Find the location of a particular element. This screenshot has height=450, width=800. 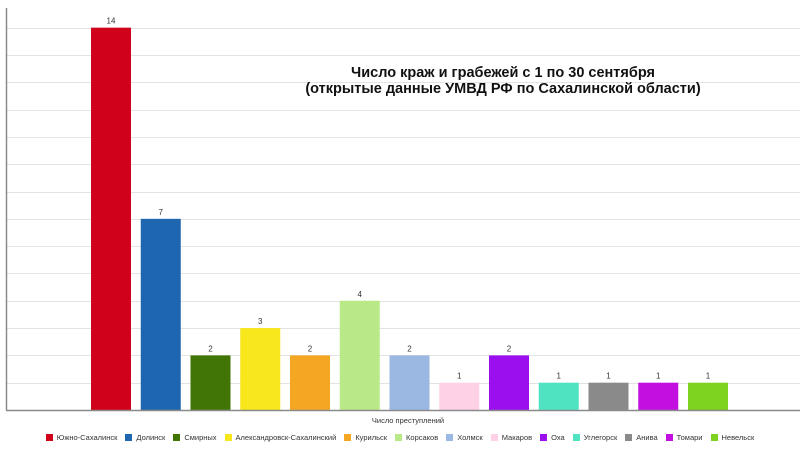

legend-item: Оха is located at coordinates (552, 437).